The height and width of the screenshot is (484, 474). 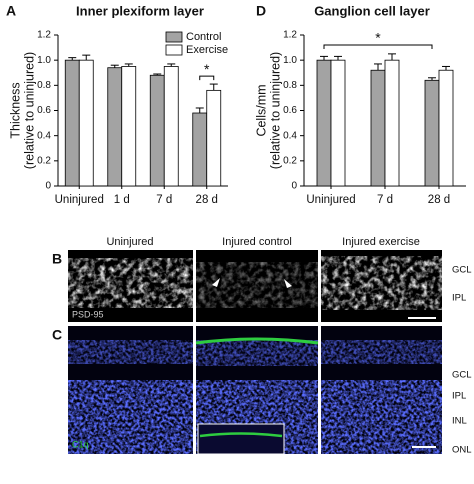 I want to click on inset, so click(x=241, y=439).